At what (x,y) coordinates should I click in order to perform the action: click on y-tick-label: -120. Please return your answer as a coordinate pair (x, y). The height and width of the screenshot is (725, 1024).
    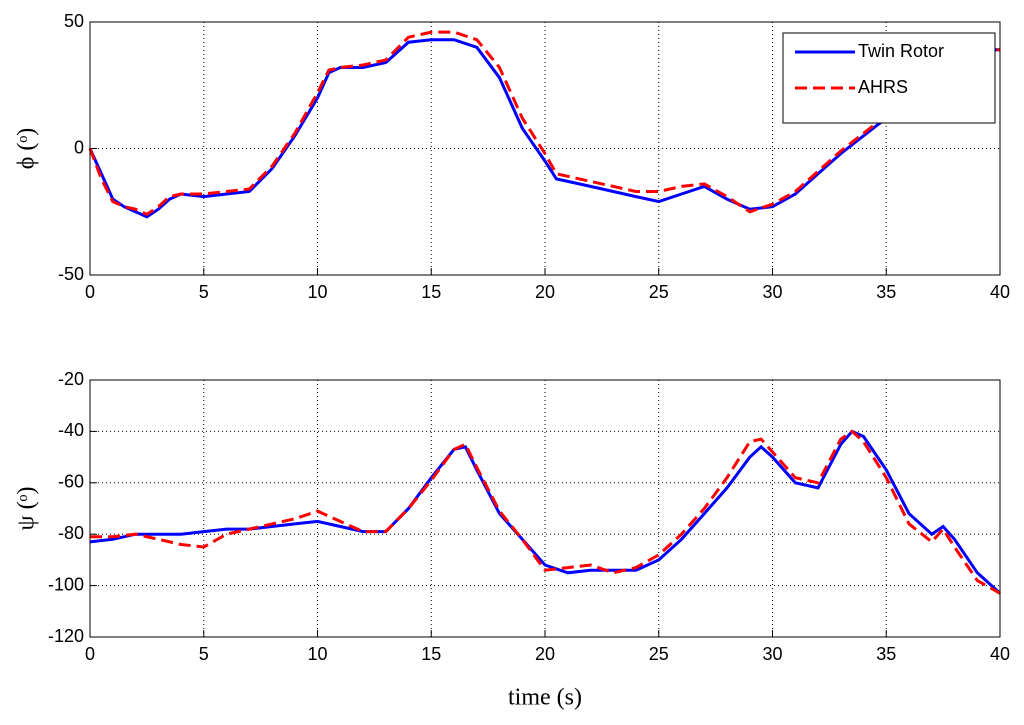
    Looking at the image, I should click on (66, 636).